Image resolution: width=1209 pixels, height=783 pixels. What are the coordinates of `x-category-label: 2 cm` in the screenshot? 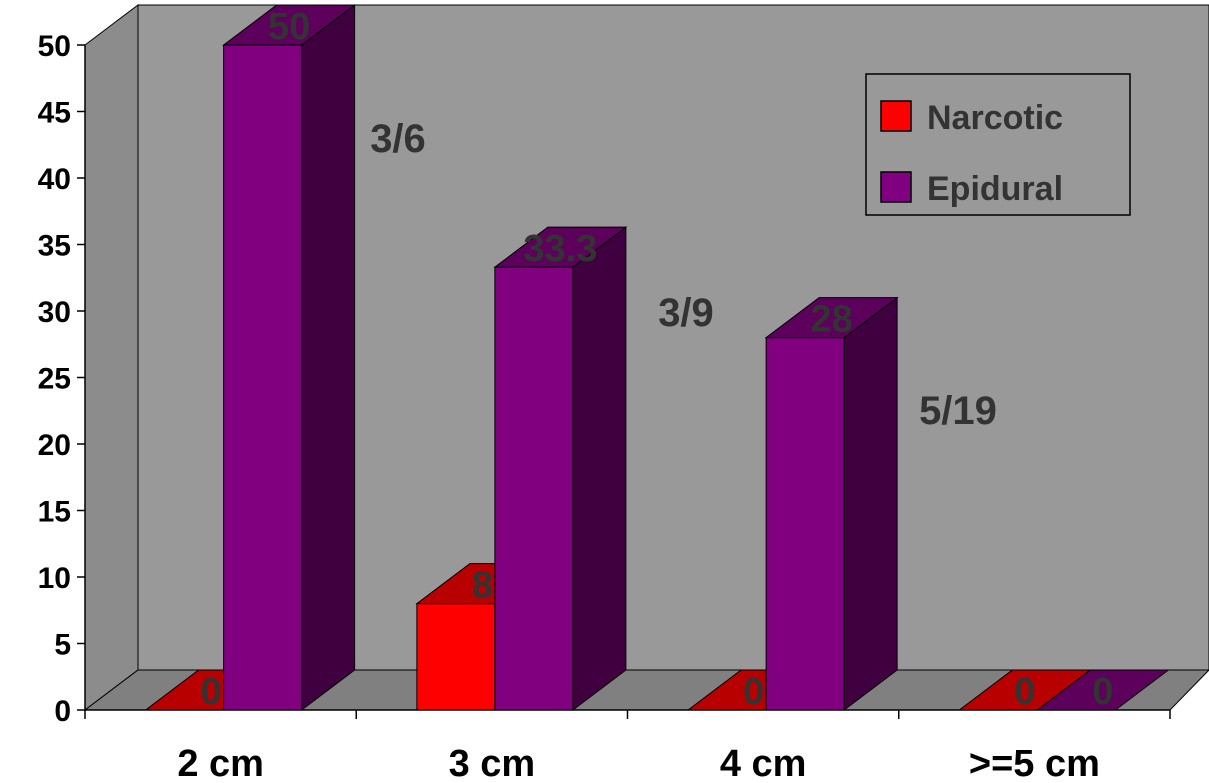 It's located at (220, 763).